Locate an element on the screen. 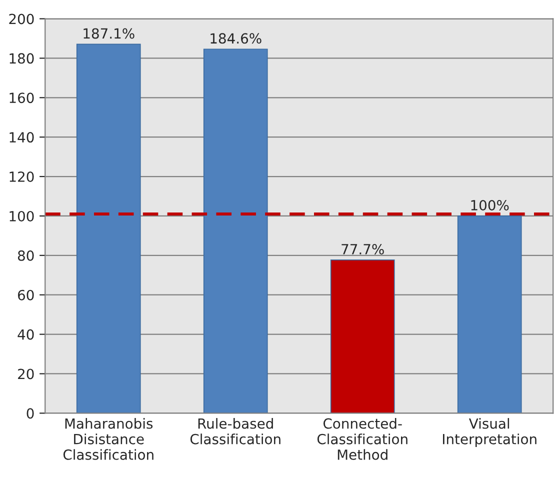 Image resolution: width=557 pixels, height=481 pixels. x-tick-label: Visual Interpretation is located at coordinates (489, 433).